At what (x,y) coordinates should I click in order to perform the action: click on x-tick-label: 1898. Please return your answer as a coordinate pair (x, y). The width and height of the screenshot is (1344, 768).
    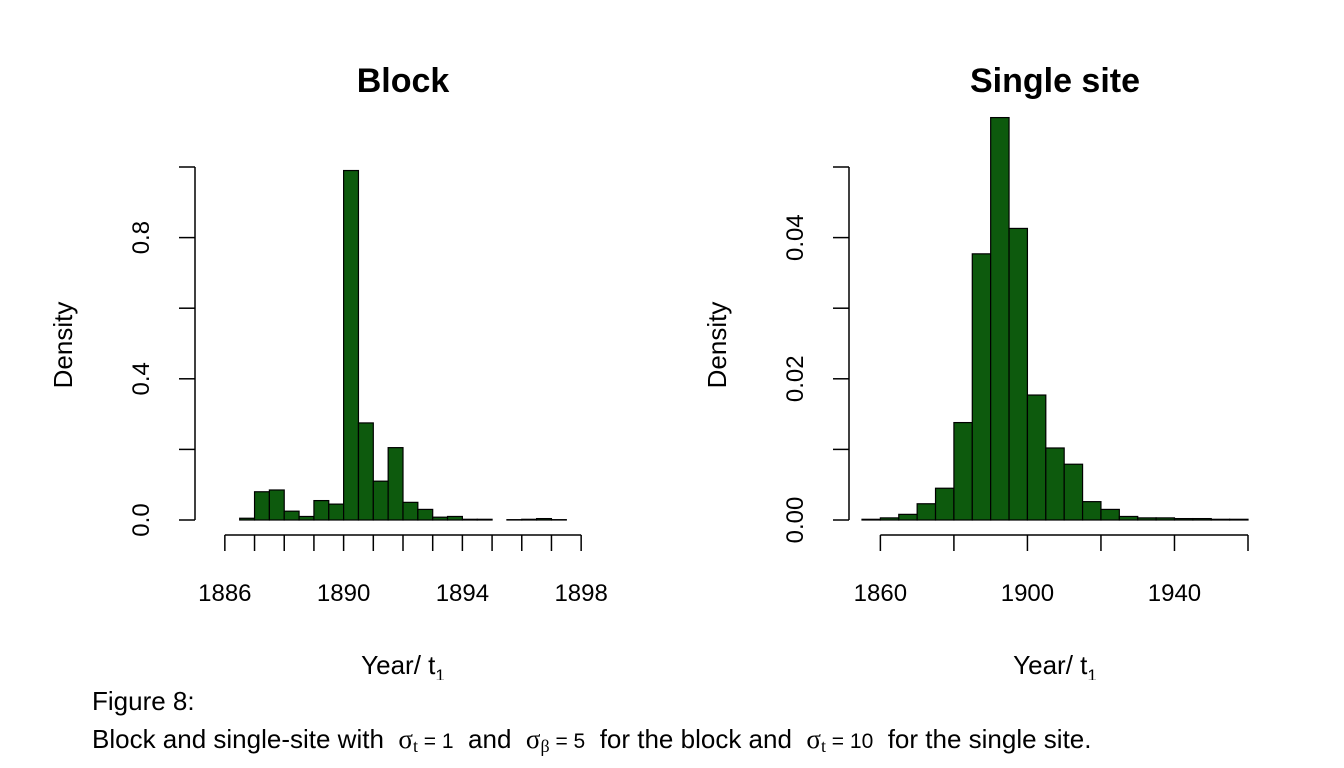
    Looking at the image, I should click on (580, 593).